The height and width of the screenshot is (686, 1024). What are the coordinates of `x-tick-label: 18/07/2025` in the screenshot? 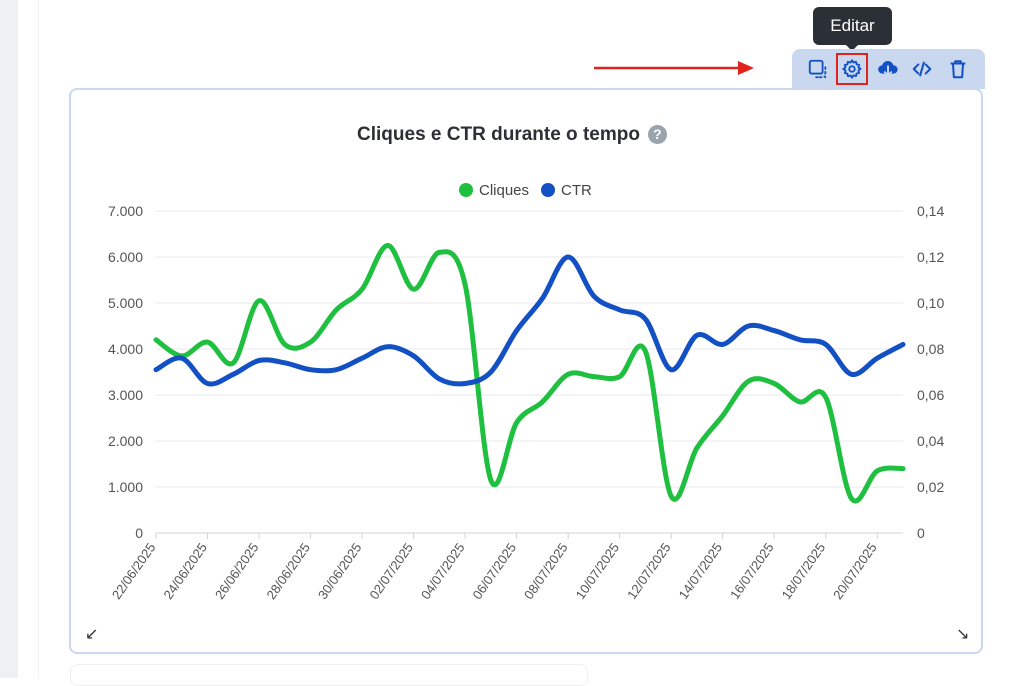 It's located at (804, 571).